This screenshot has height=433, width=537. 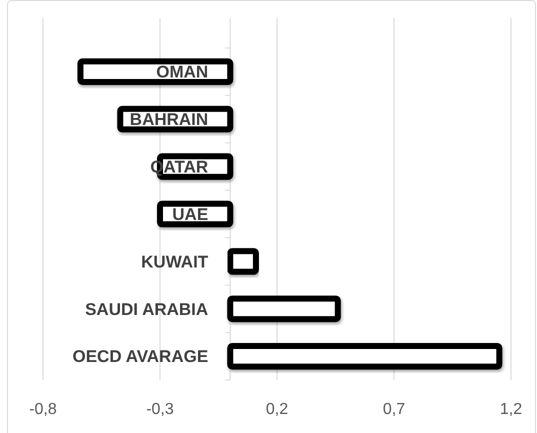 I want to click on x-tick-label: 1,2, so click(x=511, y=409).